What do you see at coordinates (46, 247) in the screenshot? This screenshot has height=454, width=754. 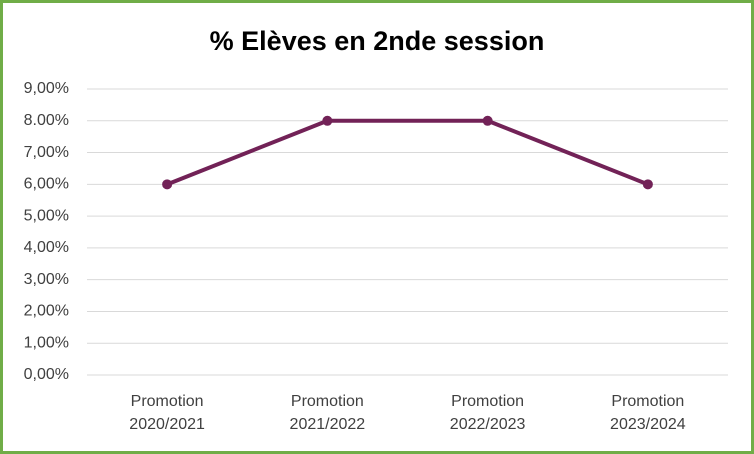 I see `y-tick-label: 4,00%` at bounding box center [46, 247].